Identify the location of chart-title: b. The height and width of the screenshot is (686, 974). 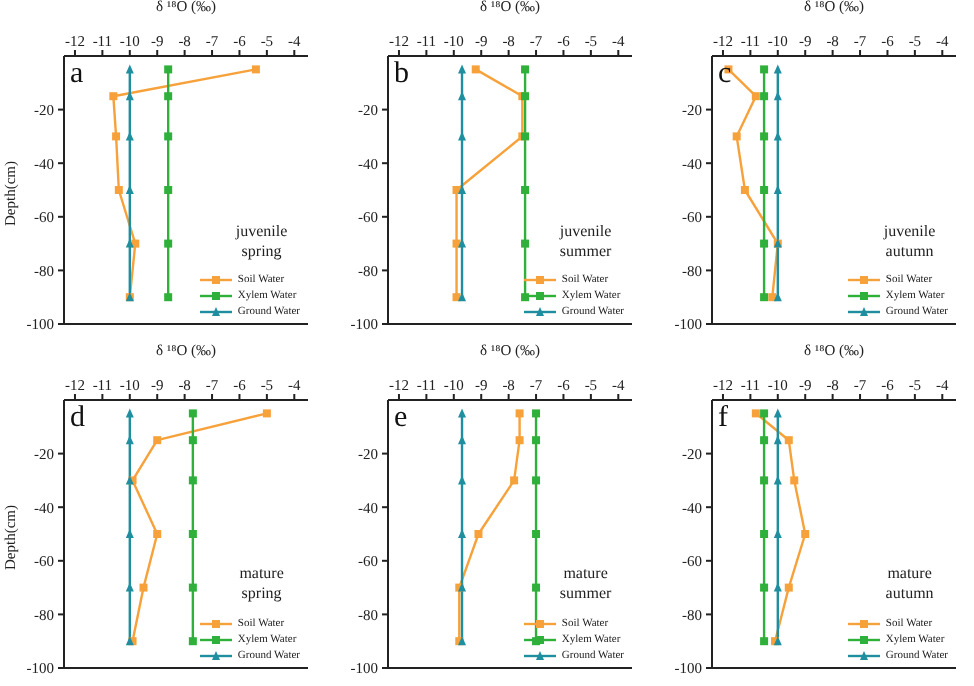
(401, 74).